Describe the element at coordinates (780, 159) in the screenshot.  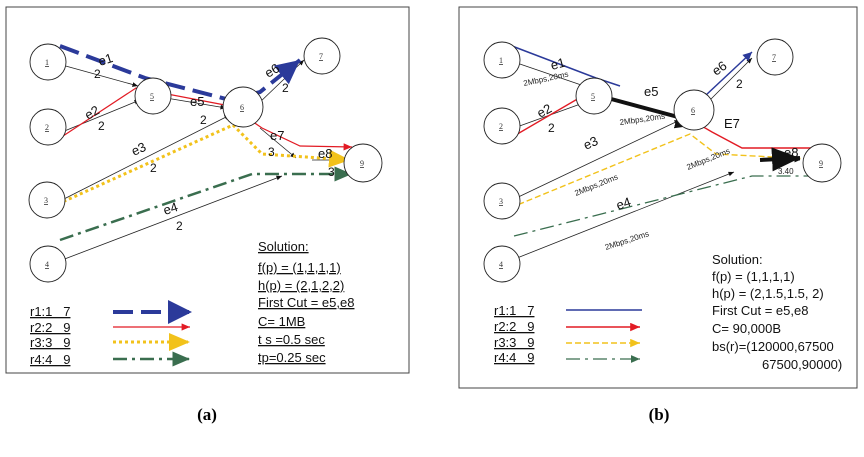
I see `bottleneck-e8-b` at that location.